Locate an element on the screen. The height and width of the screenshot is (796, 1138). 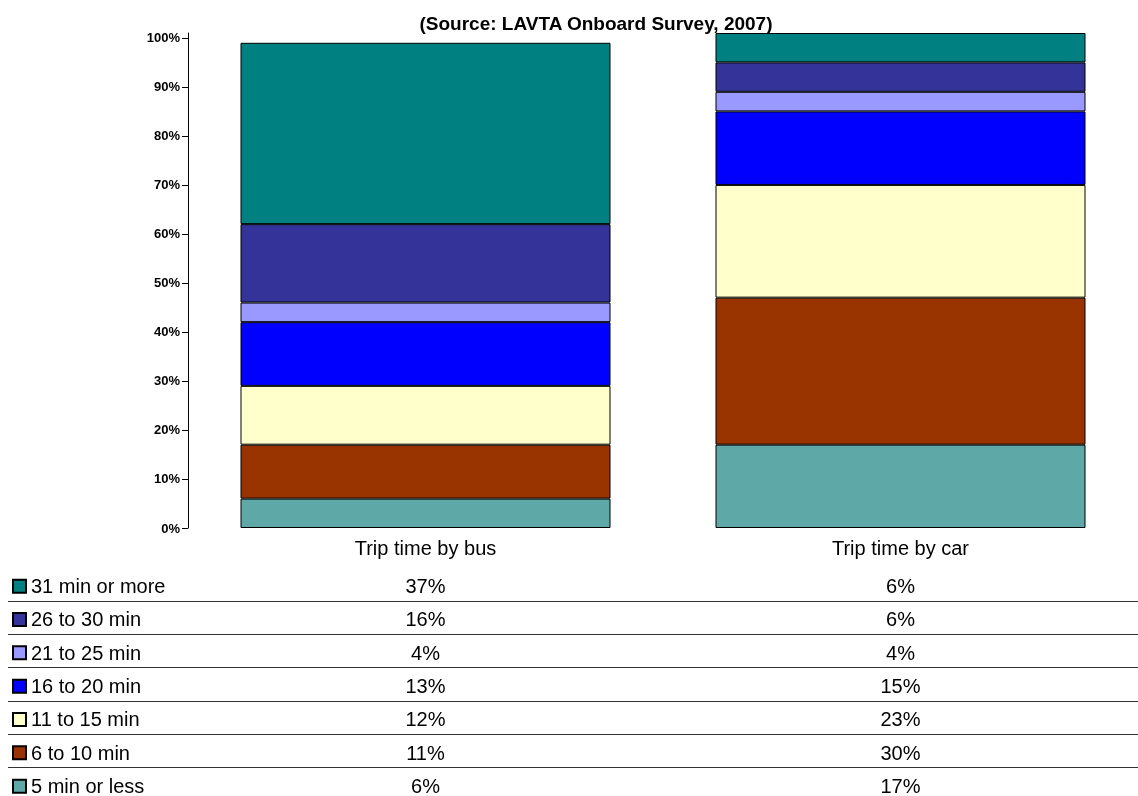
y-tick-label: 30% is located at coordinates (167, 381).